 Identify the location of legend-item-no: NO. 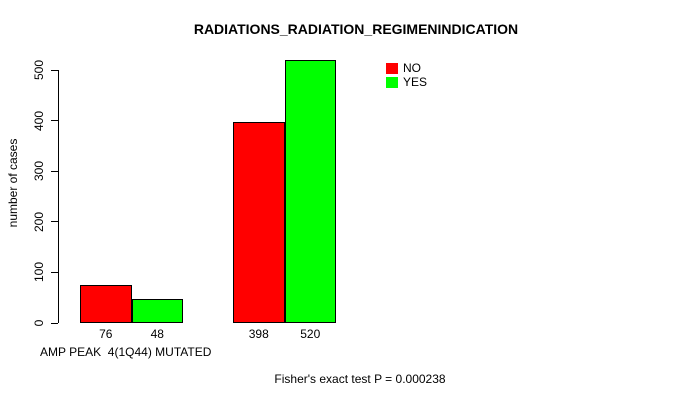
(406, 68).